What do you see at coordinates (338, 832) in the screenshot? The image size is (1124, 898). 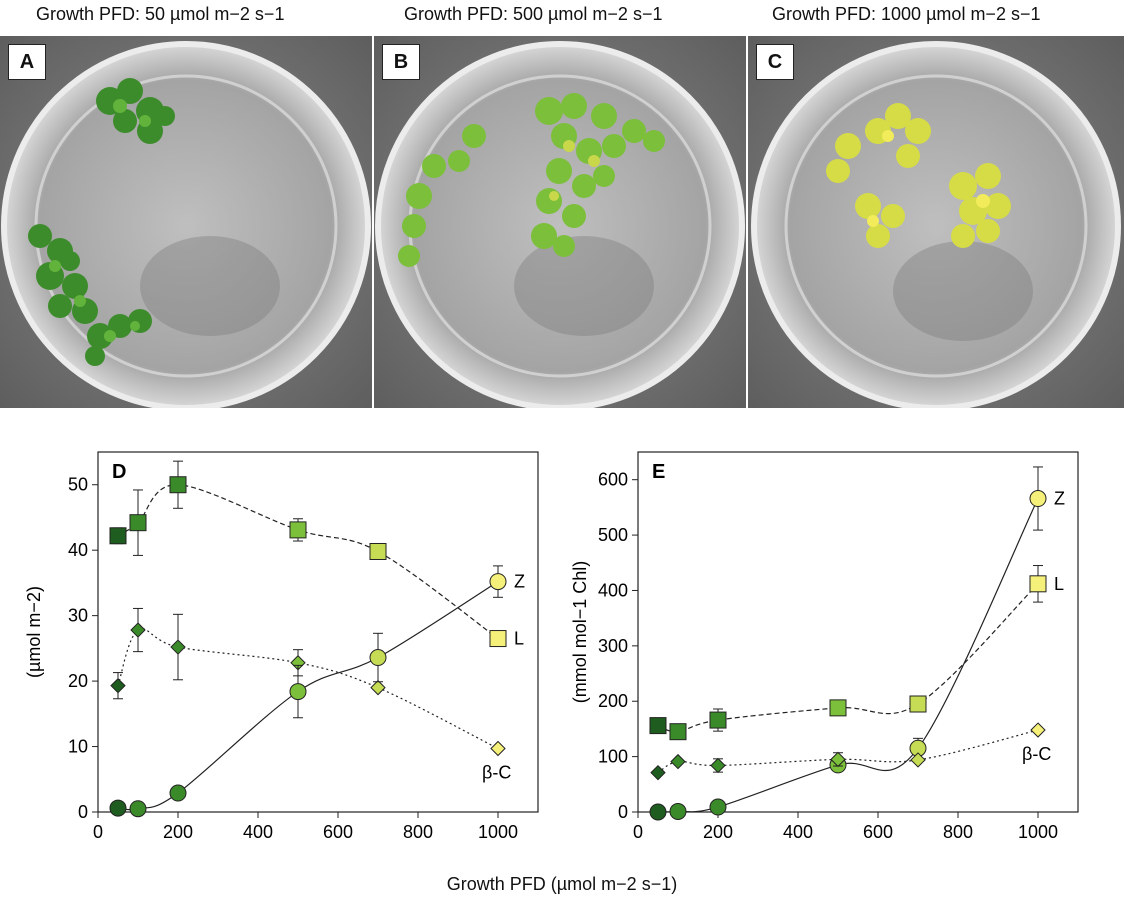 I see `chart-d-xtick-label: 600` at bounding box center [338, 832].